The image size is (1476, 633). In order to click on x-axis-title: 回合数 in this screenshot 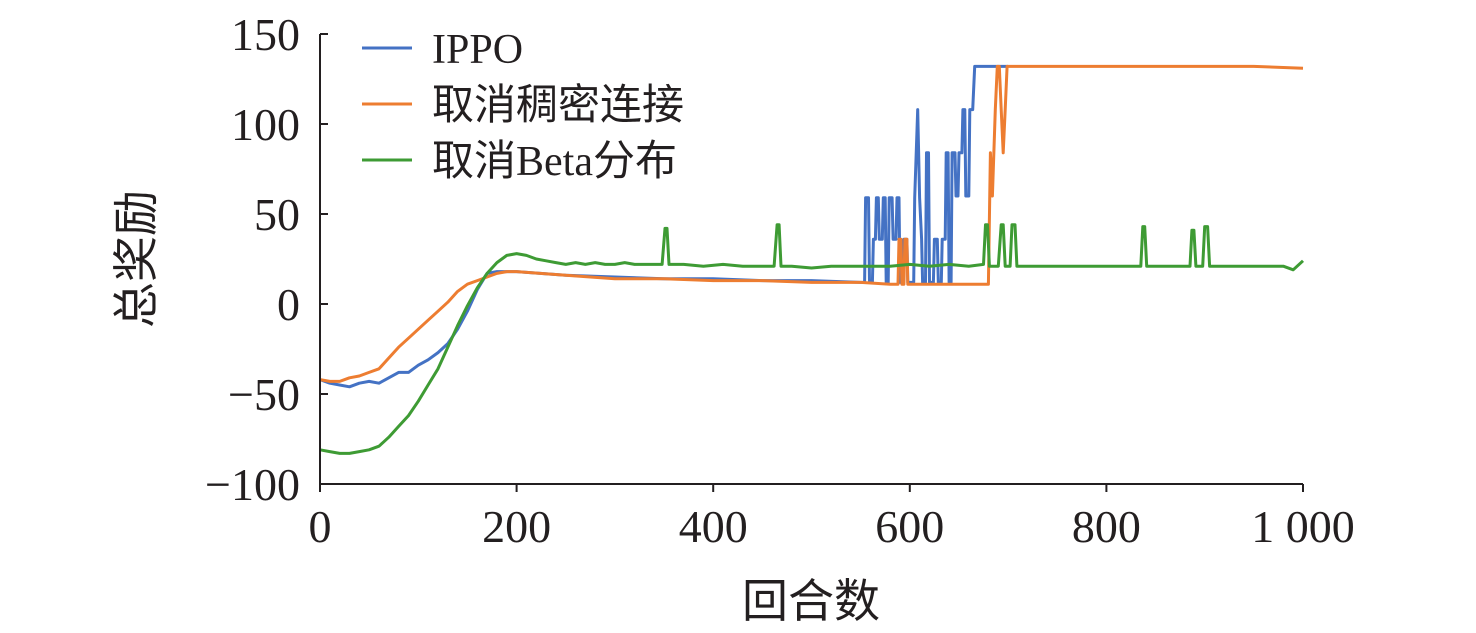, I will do `click(811, 601)`.